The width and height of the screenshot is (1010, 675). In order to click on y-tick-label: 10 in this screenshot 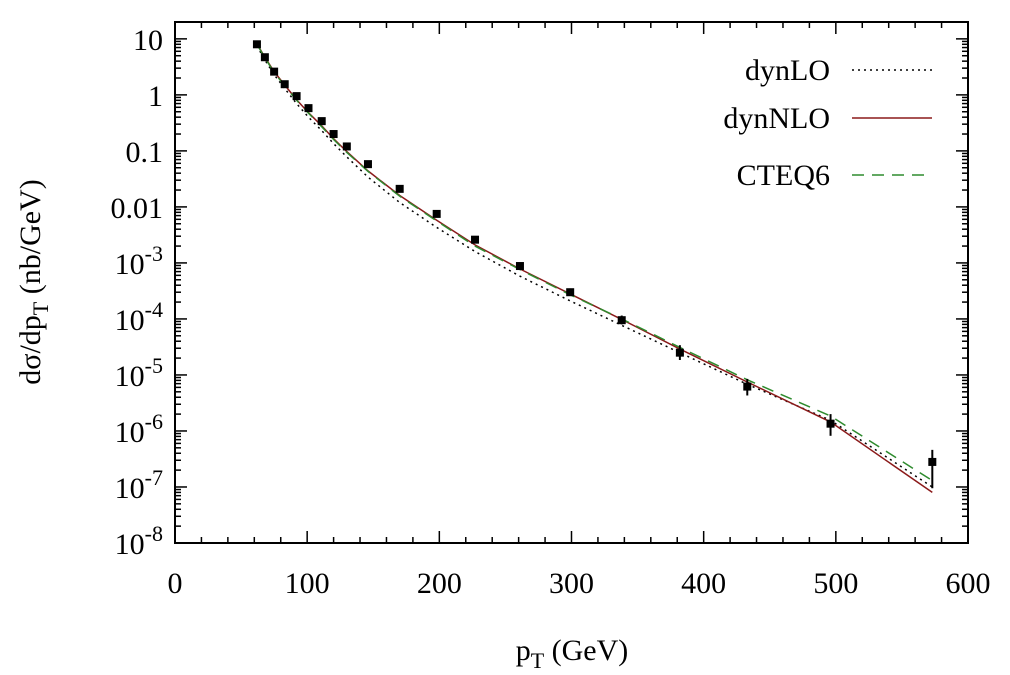, I will do `click(148, 40)`.